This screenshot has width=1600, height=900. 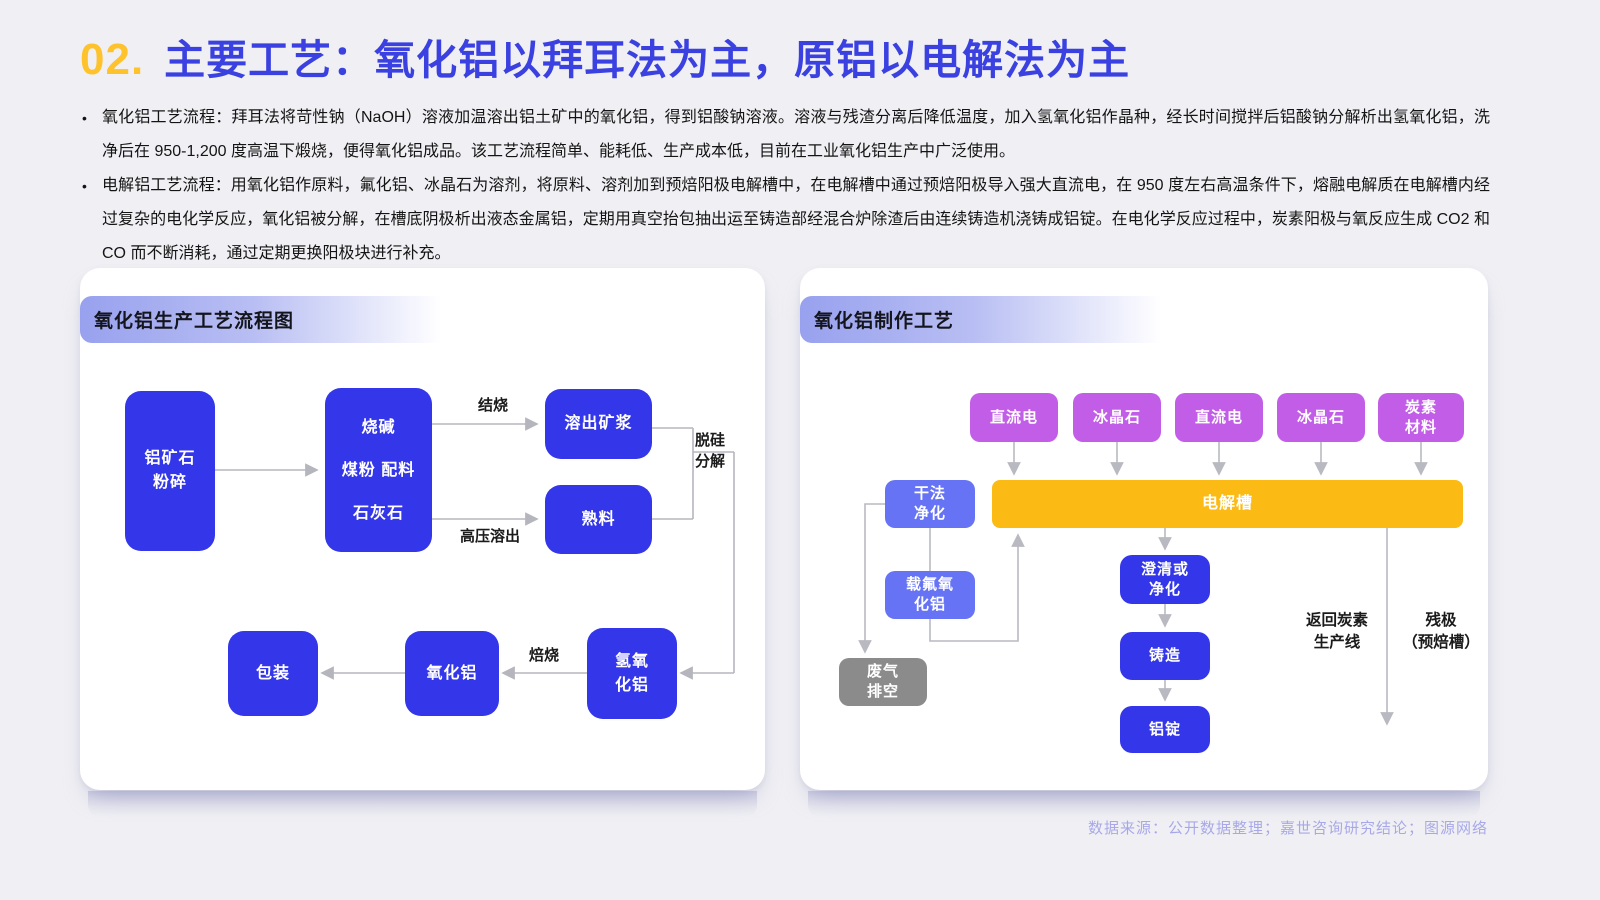 I want to click on right-card-title: 氧化铝制作工艺, so click(x=884, y=321).